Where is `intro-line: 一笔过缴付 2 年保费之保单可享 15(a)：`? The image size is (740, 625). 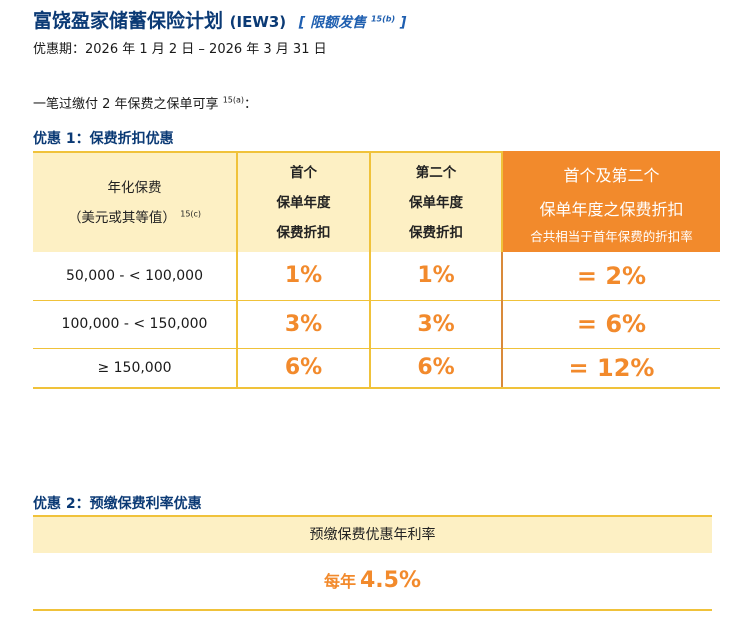
intro-line: 一笔过缴付 2 年保费之保单可享 15(a)： is located at coordinates (145, 102).